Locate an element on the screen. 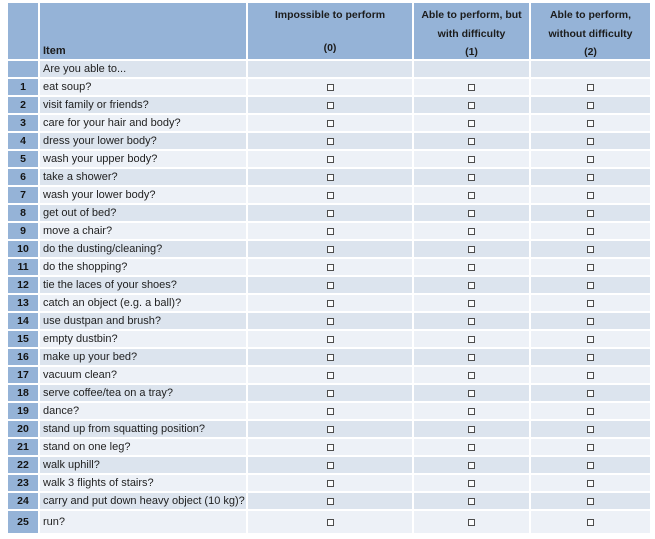  item-text: walk 3 flights of stairs? is located at coordinates (143, 483).